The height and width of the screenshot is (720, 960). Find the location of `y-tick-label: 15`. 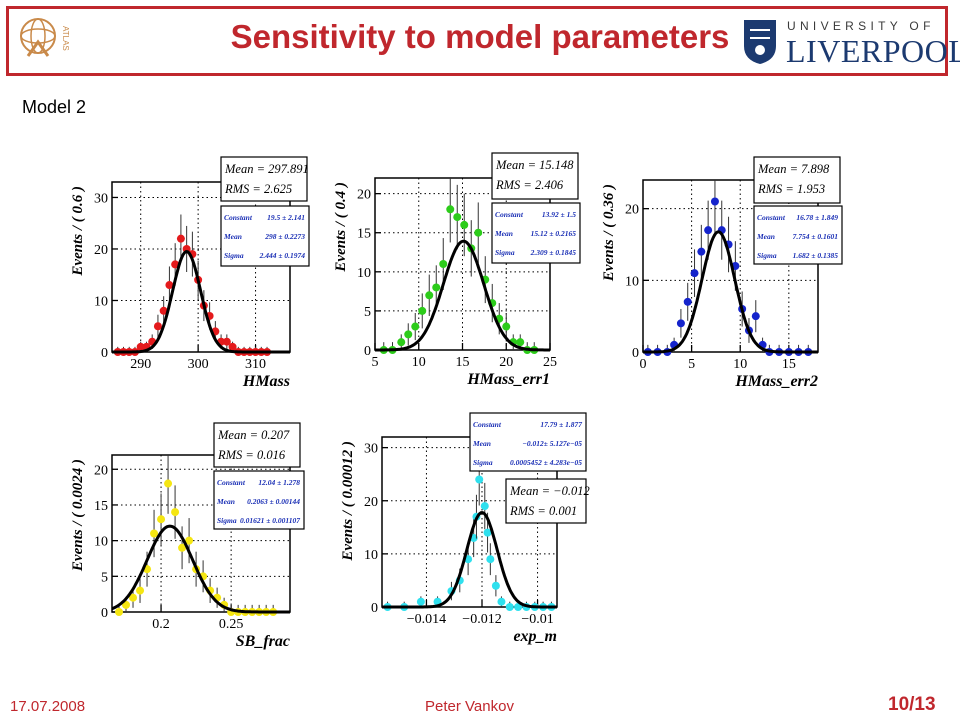

y-tick-label: 15 is located at coordinates (101, 506).